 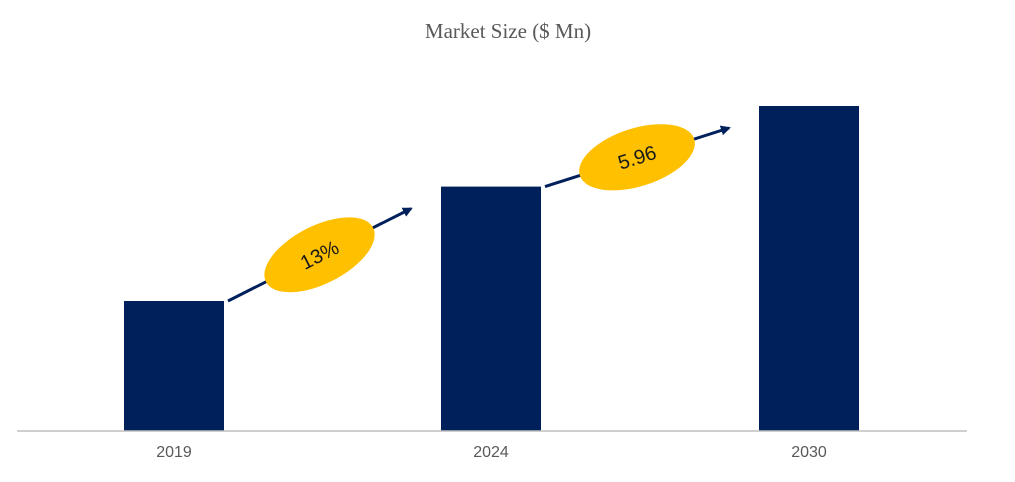 I want to click on bar-2030, so click(x=809, y=268).